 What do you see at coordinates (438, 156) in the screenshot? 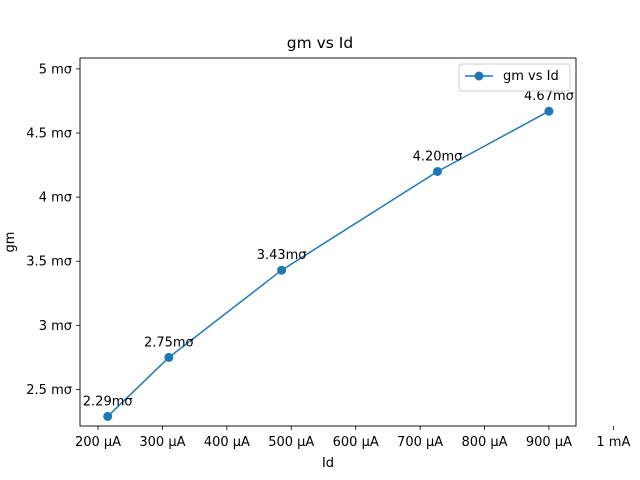
I see `data-label: 4.20mσ` at bounding box center [438, 156].